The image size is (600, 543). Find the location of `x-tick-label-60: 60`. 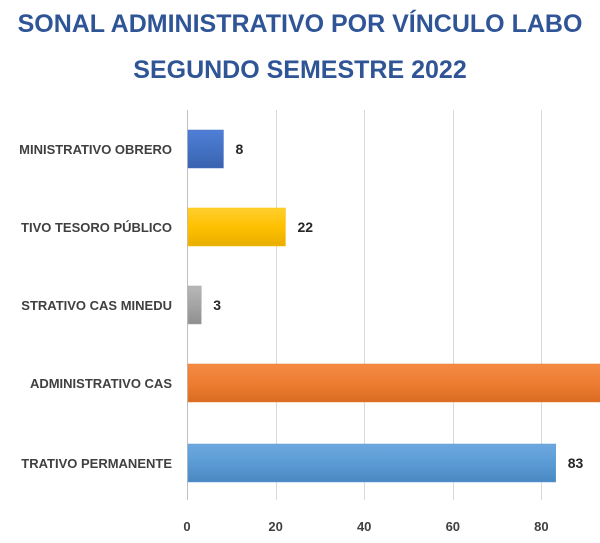

x-tick-label-60: 60 is located at coordinates (453, 526).